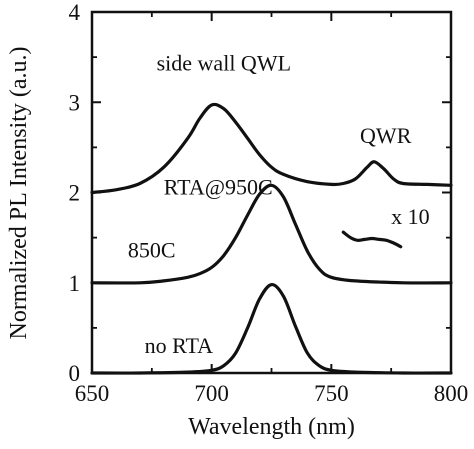 The height and width of the screenshot is (449, 474). Describe the element at coordinates (331, 393) in the screenshot. I see `x-tick-label: 750` at that location.